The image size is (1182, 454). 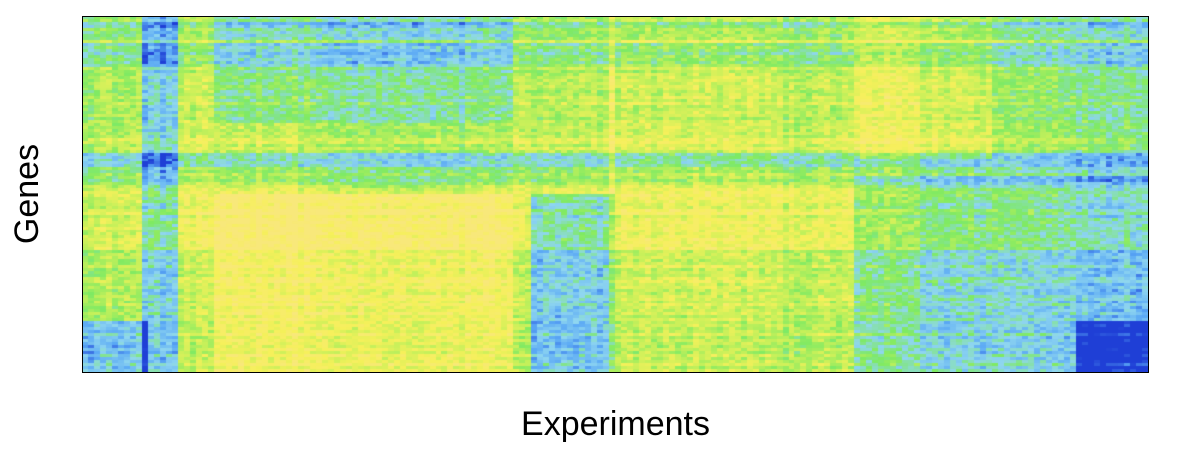 I want to click on y-axis-label: Genes, so click(x=27, y=194).